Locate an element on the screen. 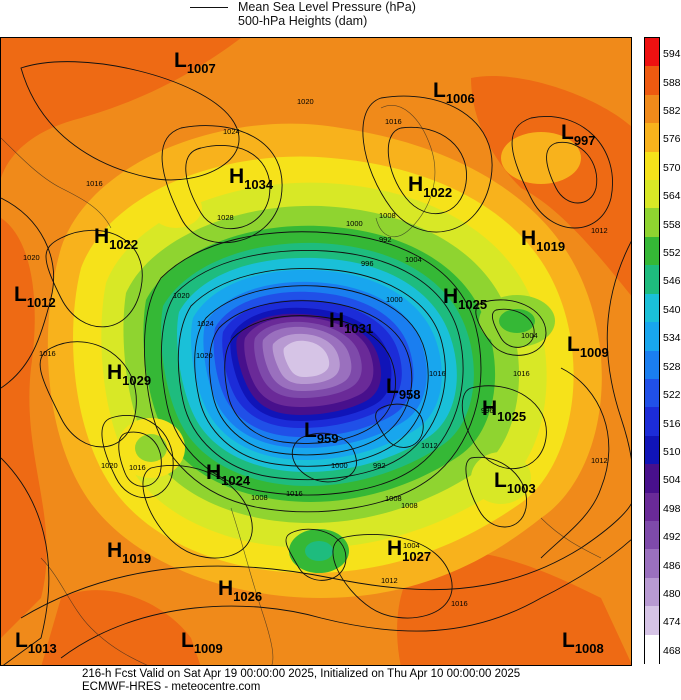  center-pressure-value: 1034 is located at coordinates (259, 184).